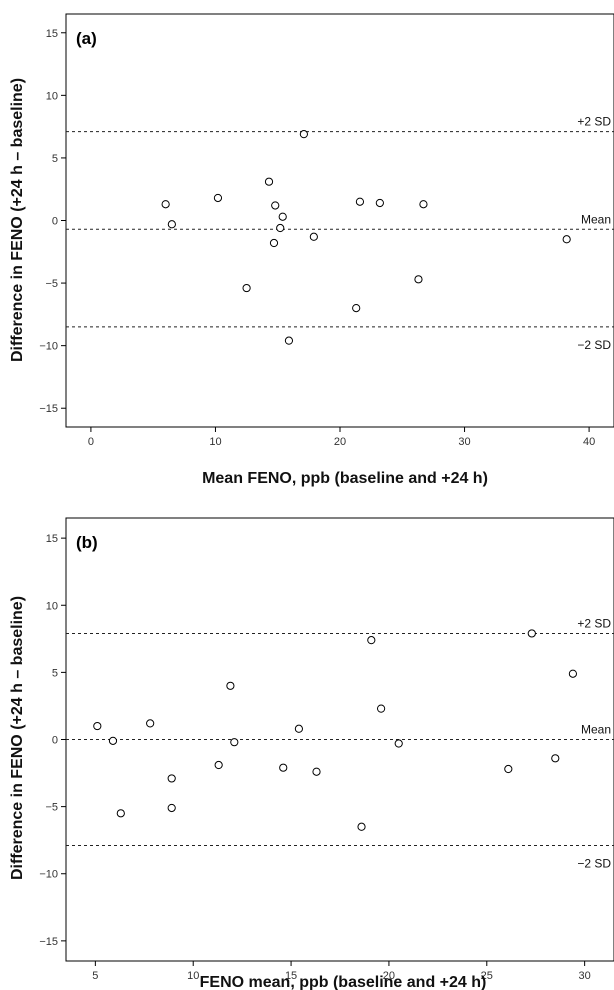 The image size is (614, 990). I want to click on panel-a-x-tick-label: 0, so click(91, 442).